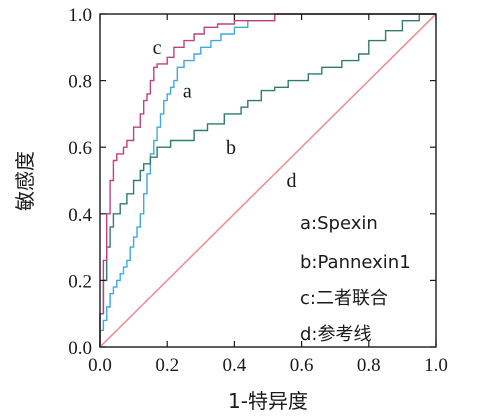  What do you see at coordinates (355, 262) in the screenshot?
I see `legend-item-b: b:Pannexin1` at bounding box center [355, 262].